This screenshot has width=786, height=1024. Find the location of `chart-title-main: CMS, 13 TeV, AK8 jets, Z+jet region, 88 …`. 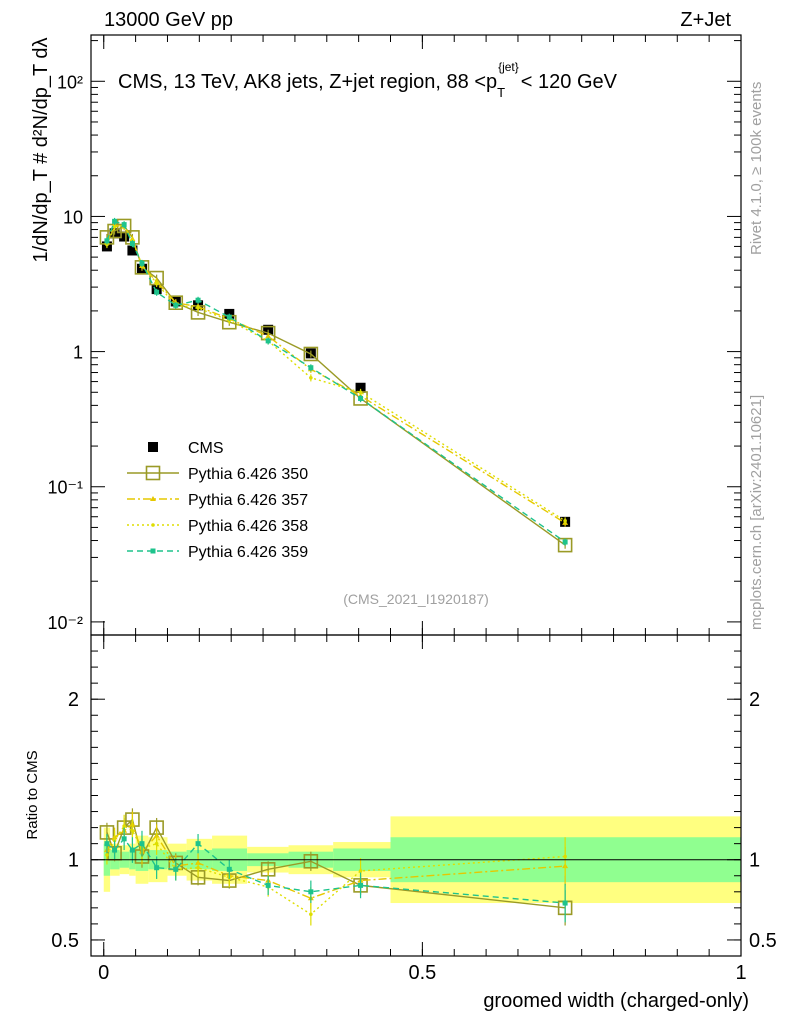

chart-title-main: CMS, 13 TeV, AK8 jets, Z+jet region, 88 … is located at coordinates (307, 82).